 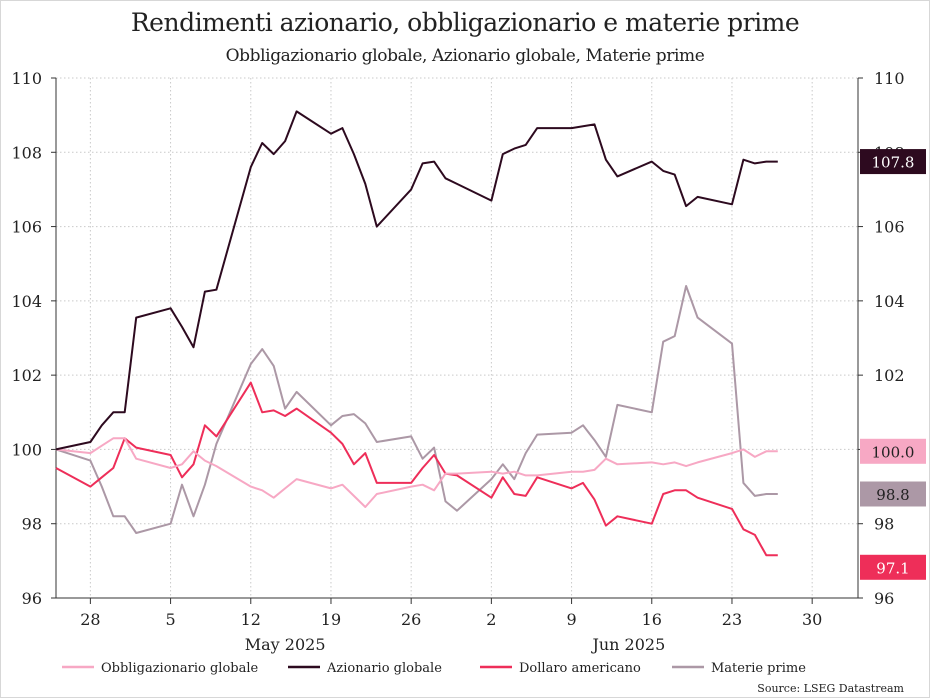 I want to click on source-note: Source: LSEG Datastream, so click(x=830, y=688).